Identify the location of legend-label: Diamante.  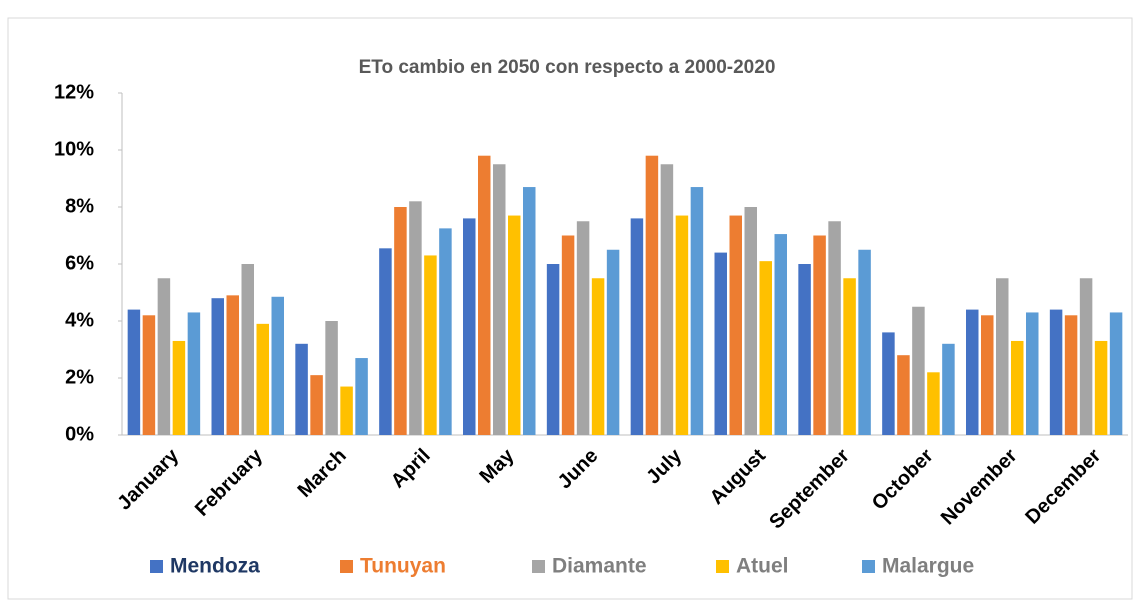
(599, 566).